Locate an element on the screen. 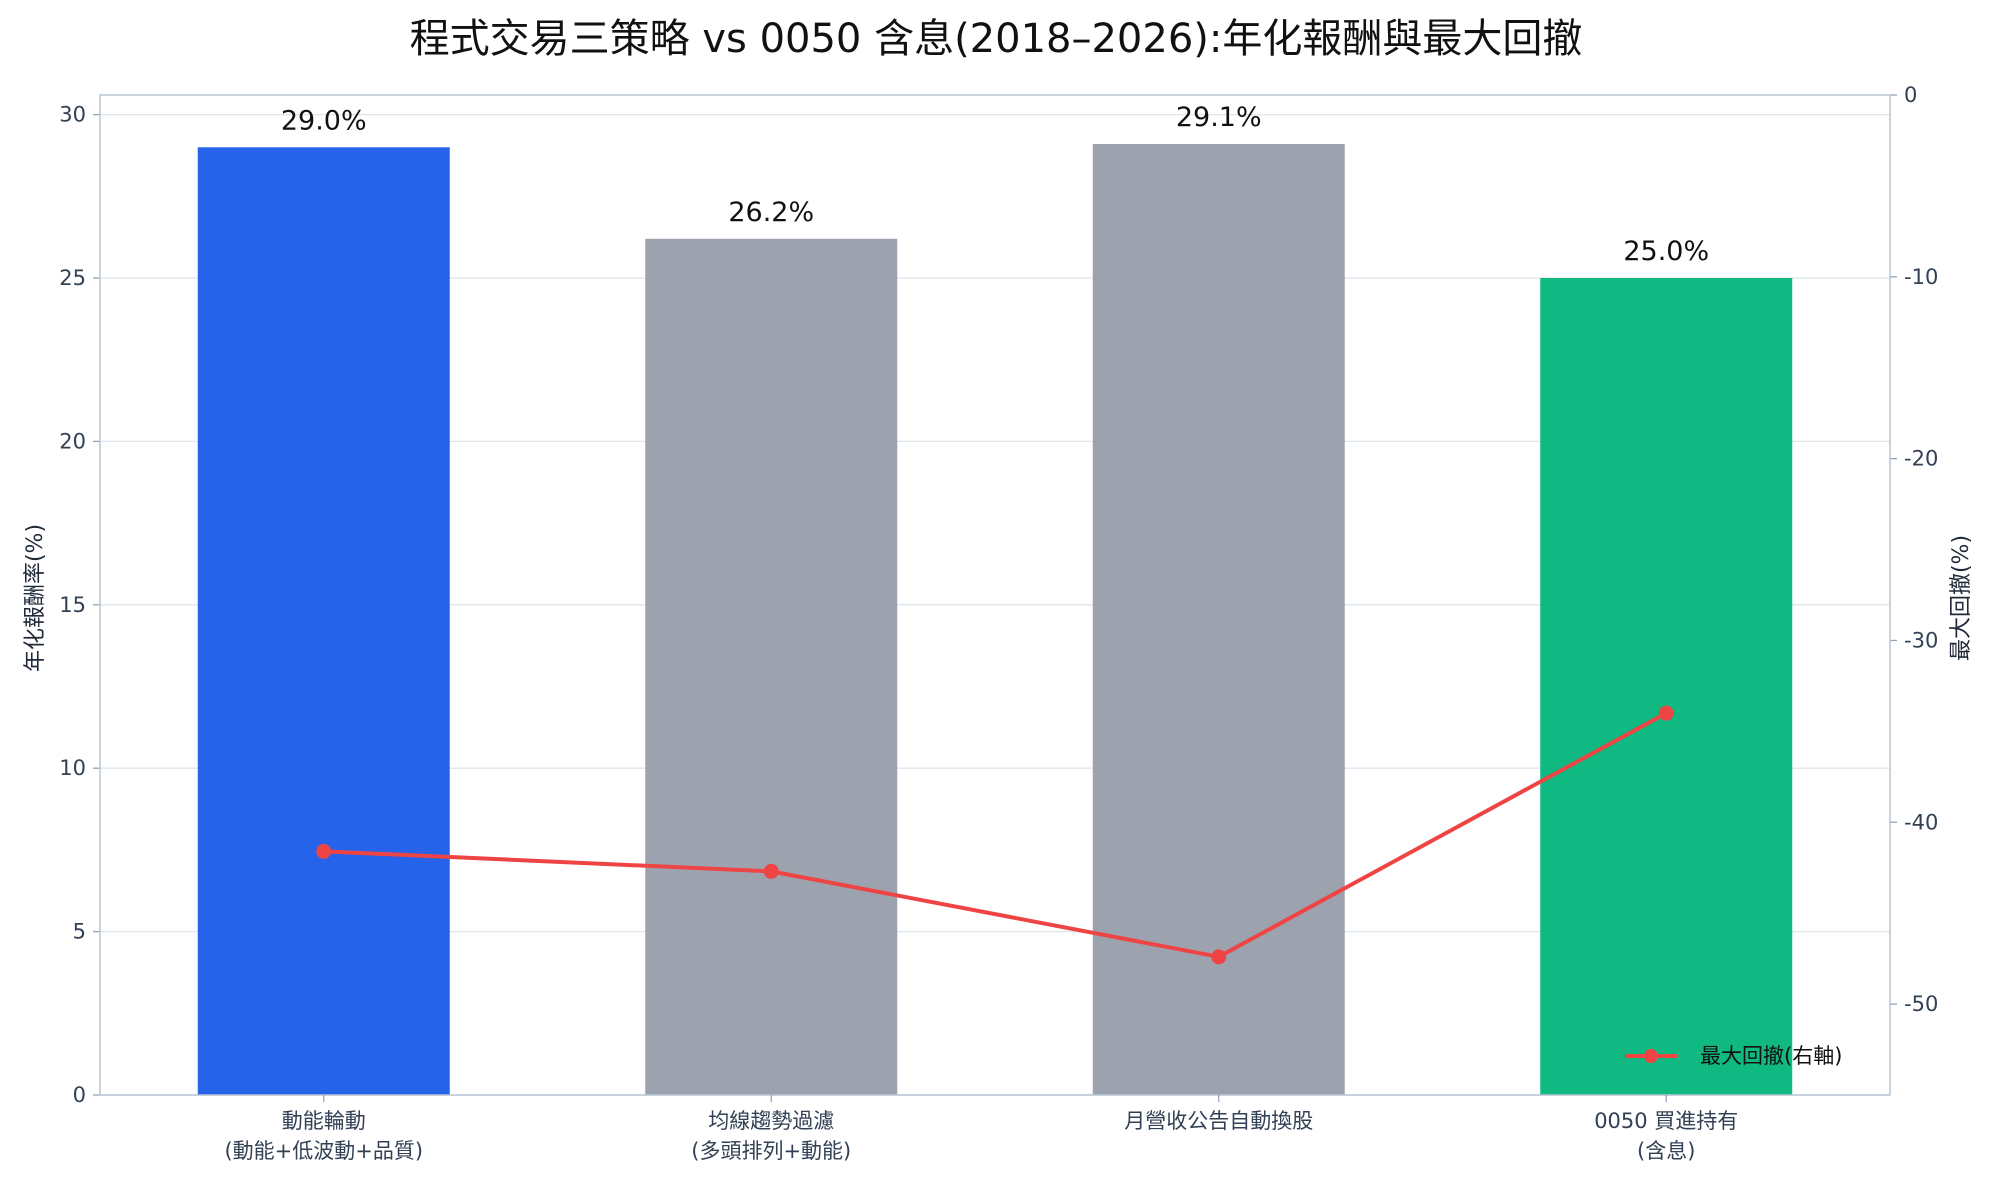 This screenshot has height=1182, width=1992. x-tick-label: 0050 買進持有 is located at coordinates (1666, 1121).